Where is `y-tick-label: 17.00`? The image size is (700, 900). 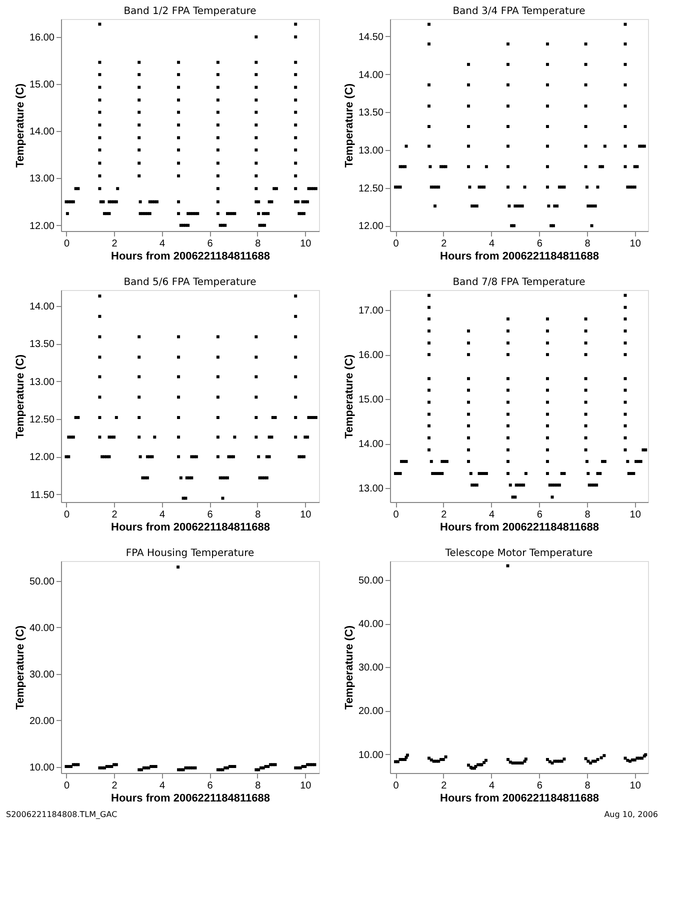 y-tick-label: 17.00 is located at coordinates (371, 311).